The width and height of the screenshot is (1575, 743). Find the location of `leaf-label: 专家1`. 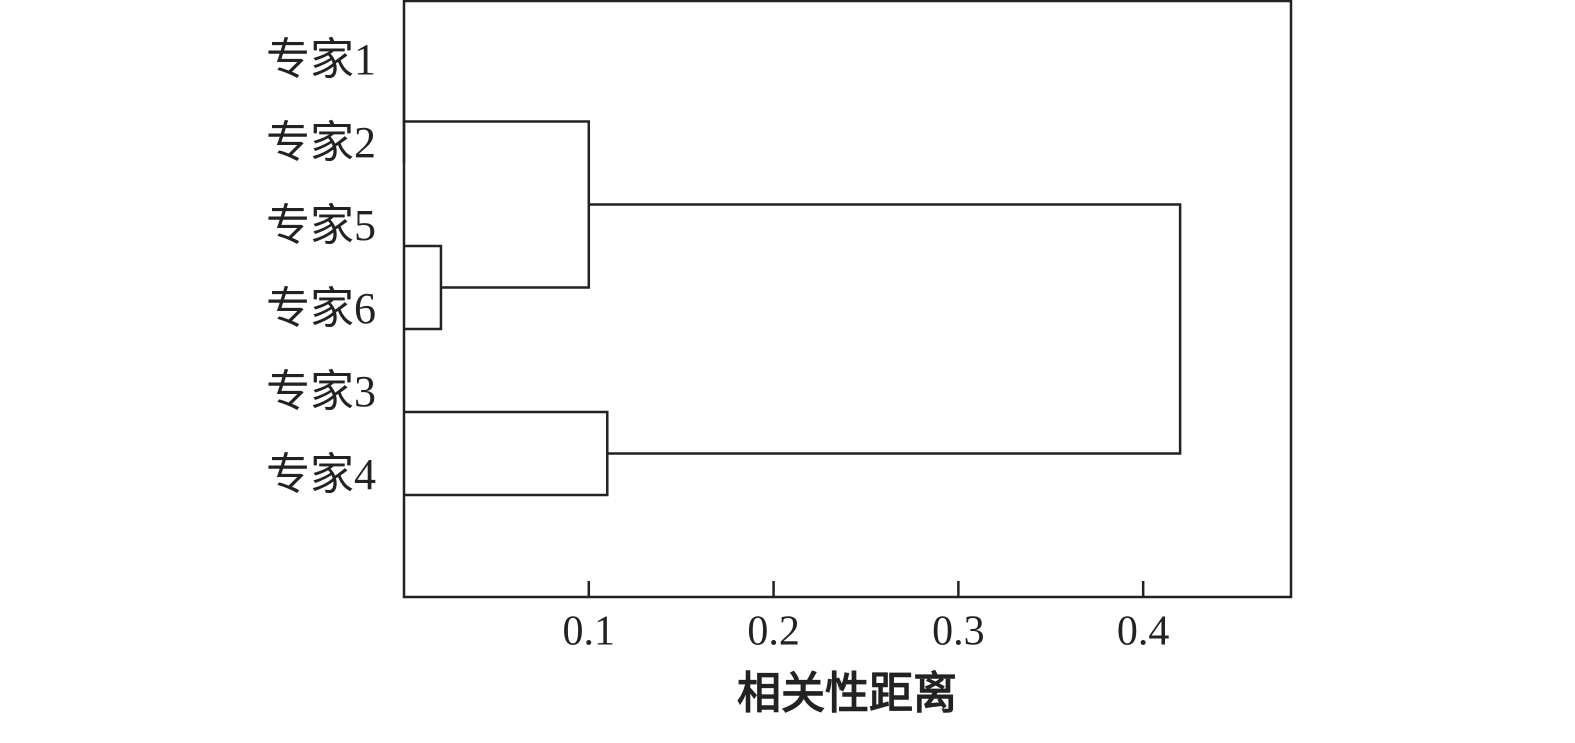

leaf-label: 专家1 is located at coordinates (321, 59).